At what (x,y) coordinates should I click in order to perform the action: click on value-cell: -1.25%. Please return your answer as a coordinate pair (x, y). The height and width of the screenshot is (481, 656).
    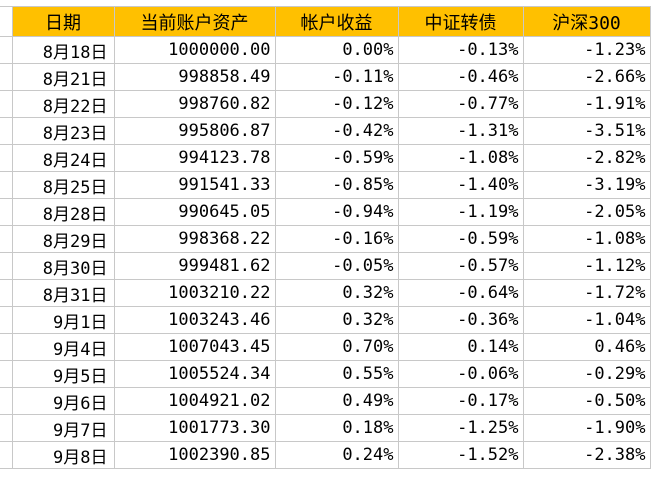
    Looking at the image, I should click on (460, 428).